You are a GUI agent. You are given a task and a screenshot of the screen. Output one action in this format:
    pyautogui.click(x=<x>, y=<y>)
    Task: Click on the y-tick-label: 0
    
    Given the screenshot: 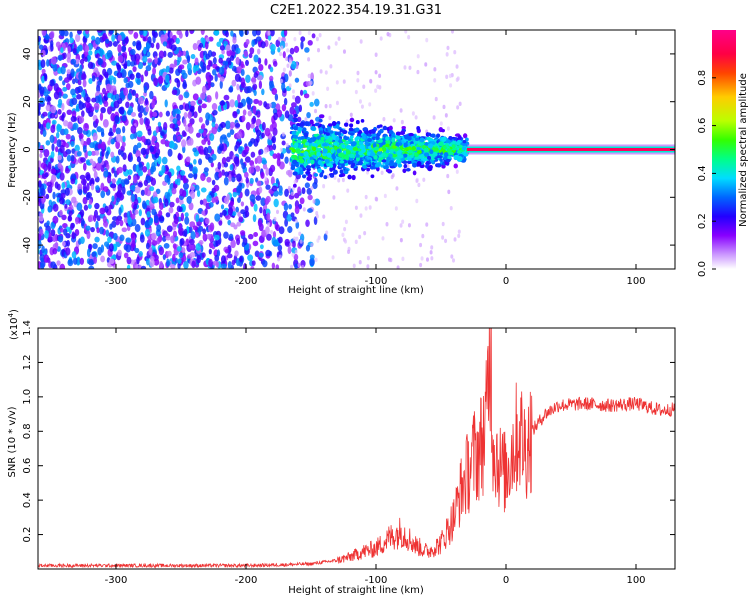 What is the action you would take?
    pyautogui.click(x=27, y=149)
    